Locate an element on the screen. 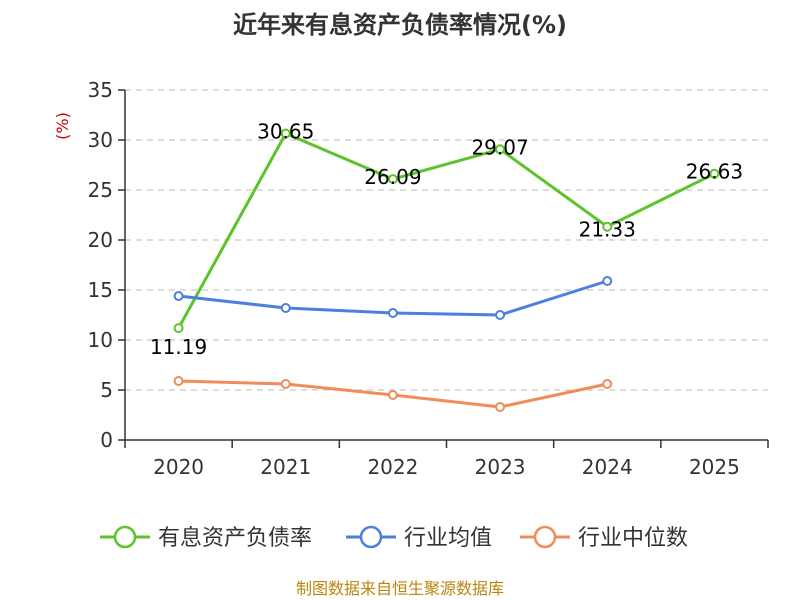  source-note: 制图数据来自恒生聚源数据库 is located at coordinates (400, 588).